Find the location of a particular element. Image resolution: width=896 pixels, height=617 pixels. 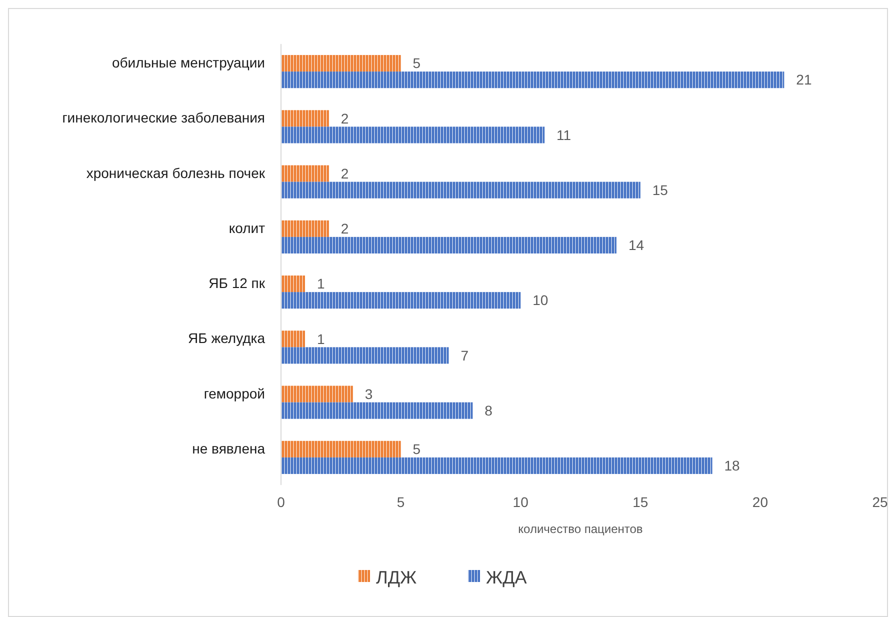

data-label: 8 is located at coordinates (488, 410).